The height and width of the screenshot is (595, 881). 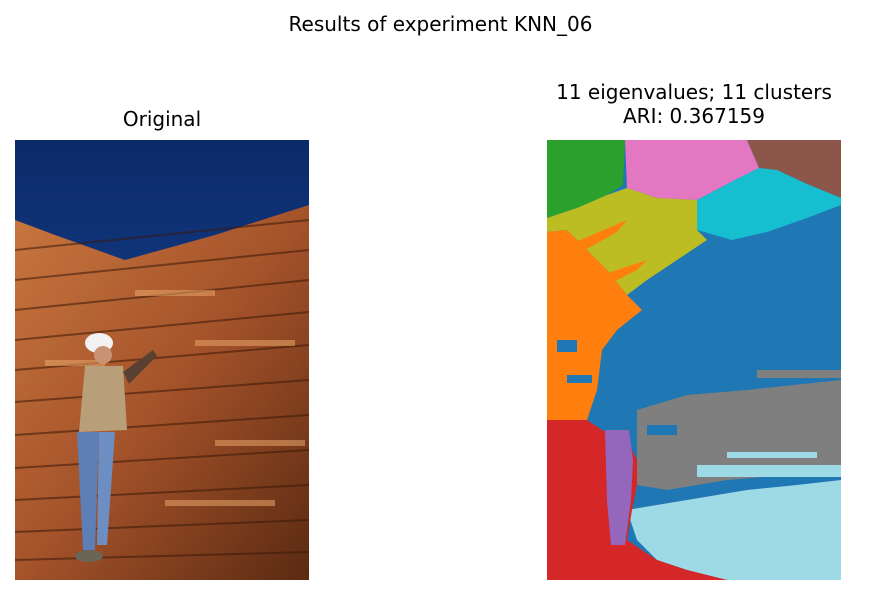 What do you see at coordinates (594, 325) in the screenshot?
I see `cluster-region-orange` at bounding box center [594, 325].